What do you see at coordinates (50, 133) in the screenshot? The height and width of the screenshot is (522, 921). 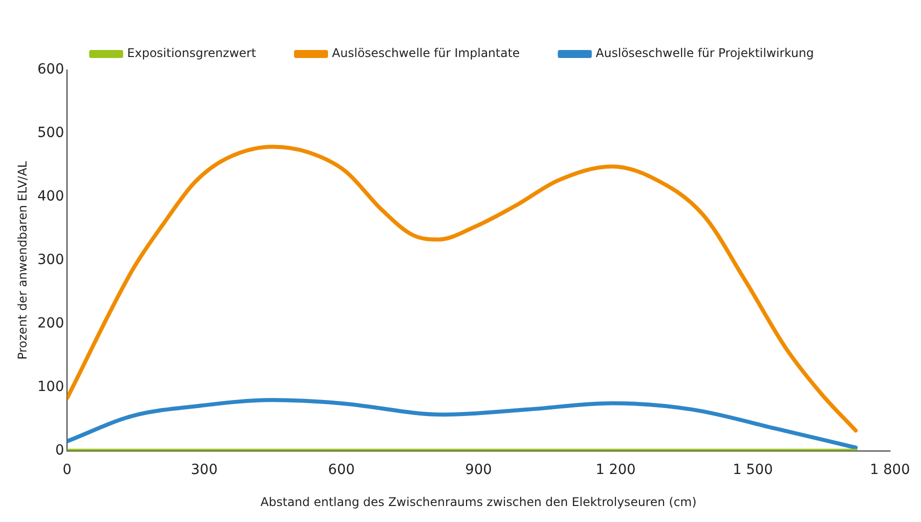 I see `y-tick-label: 500` at bounding box center [50, 133].